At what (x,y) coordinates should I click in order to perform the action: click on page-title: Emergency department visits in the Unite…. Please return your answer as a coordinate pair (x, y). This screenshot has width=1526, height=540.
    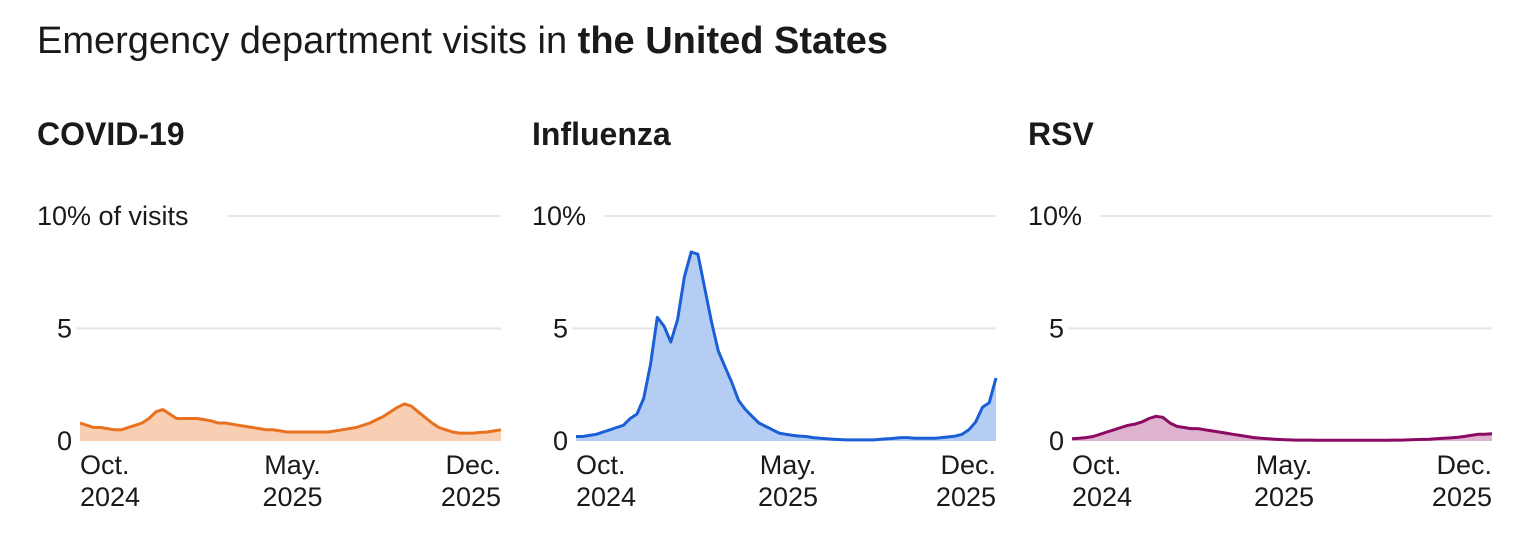
    Looking at the image, I should click on (462, 41).